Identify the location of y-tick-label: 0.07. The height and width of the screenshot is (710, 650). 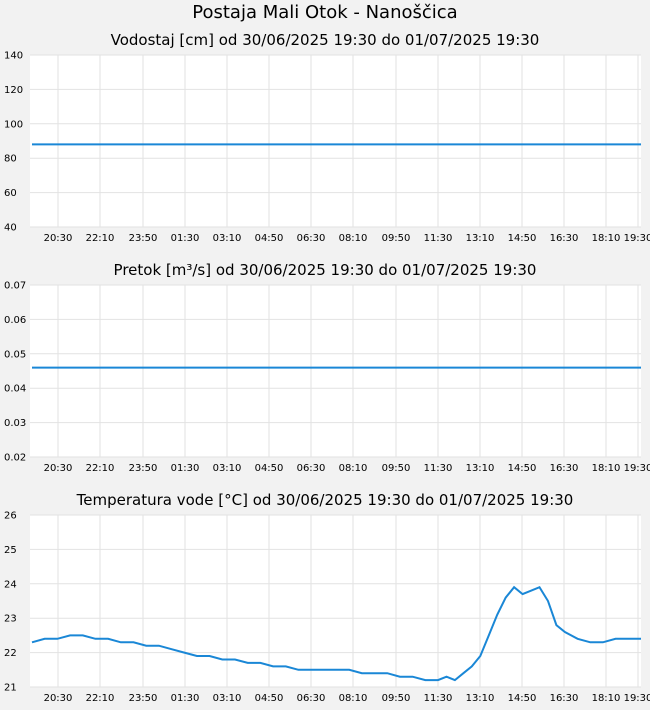
(15, 286).